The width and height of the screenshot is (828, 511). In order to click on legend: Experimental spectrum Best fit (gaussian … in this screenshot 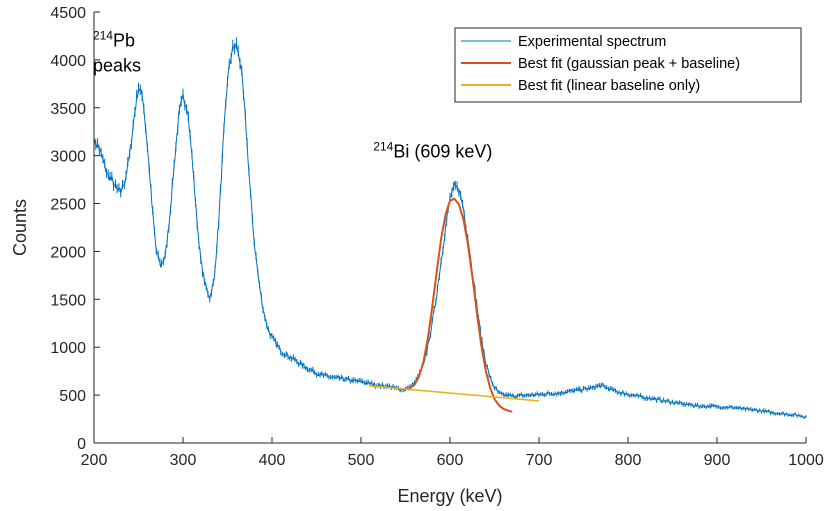, I will do `click(628, 65)`.